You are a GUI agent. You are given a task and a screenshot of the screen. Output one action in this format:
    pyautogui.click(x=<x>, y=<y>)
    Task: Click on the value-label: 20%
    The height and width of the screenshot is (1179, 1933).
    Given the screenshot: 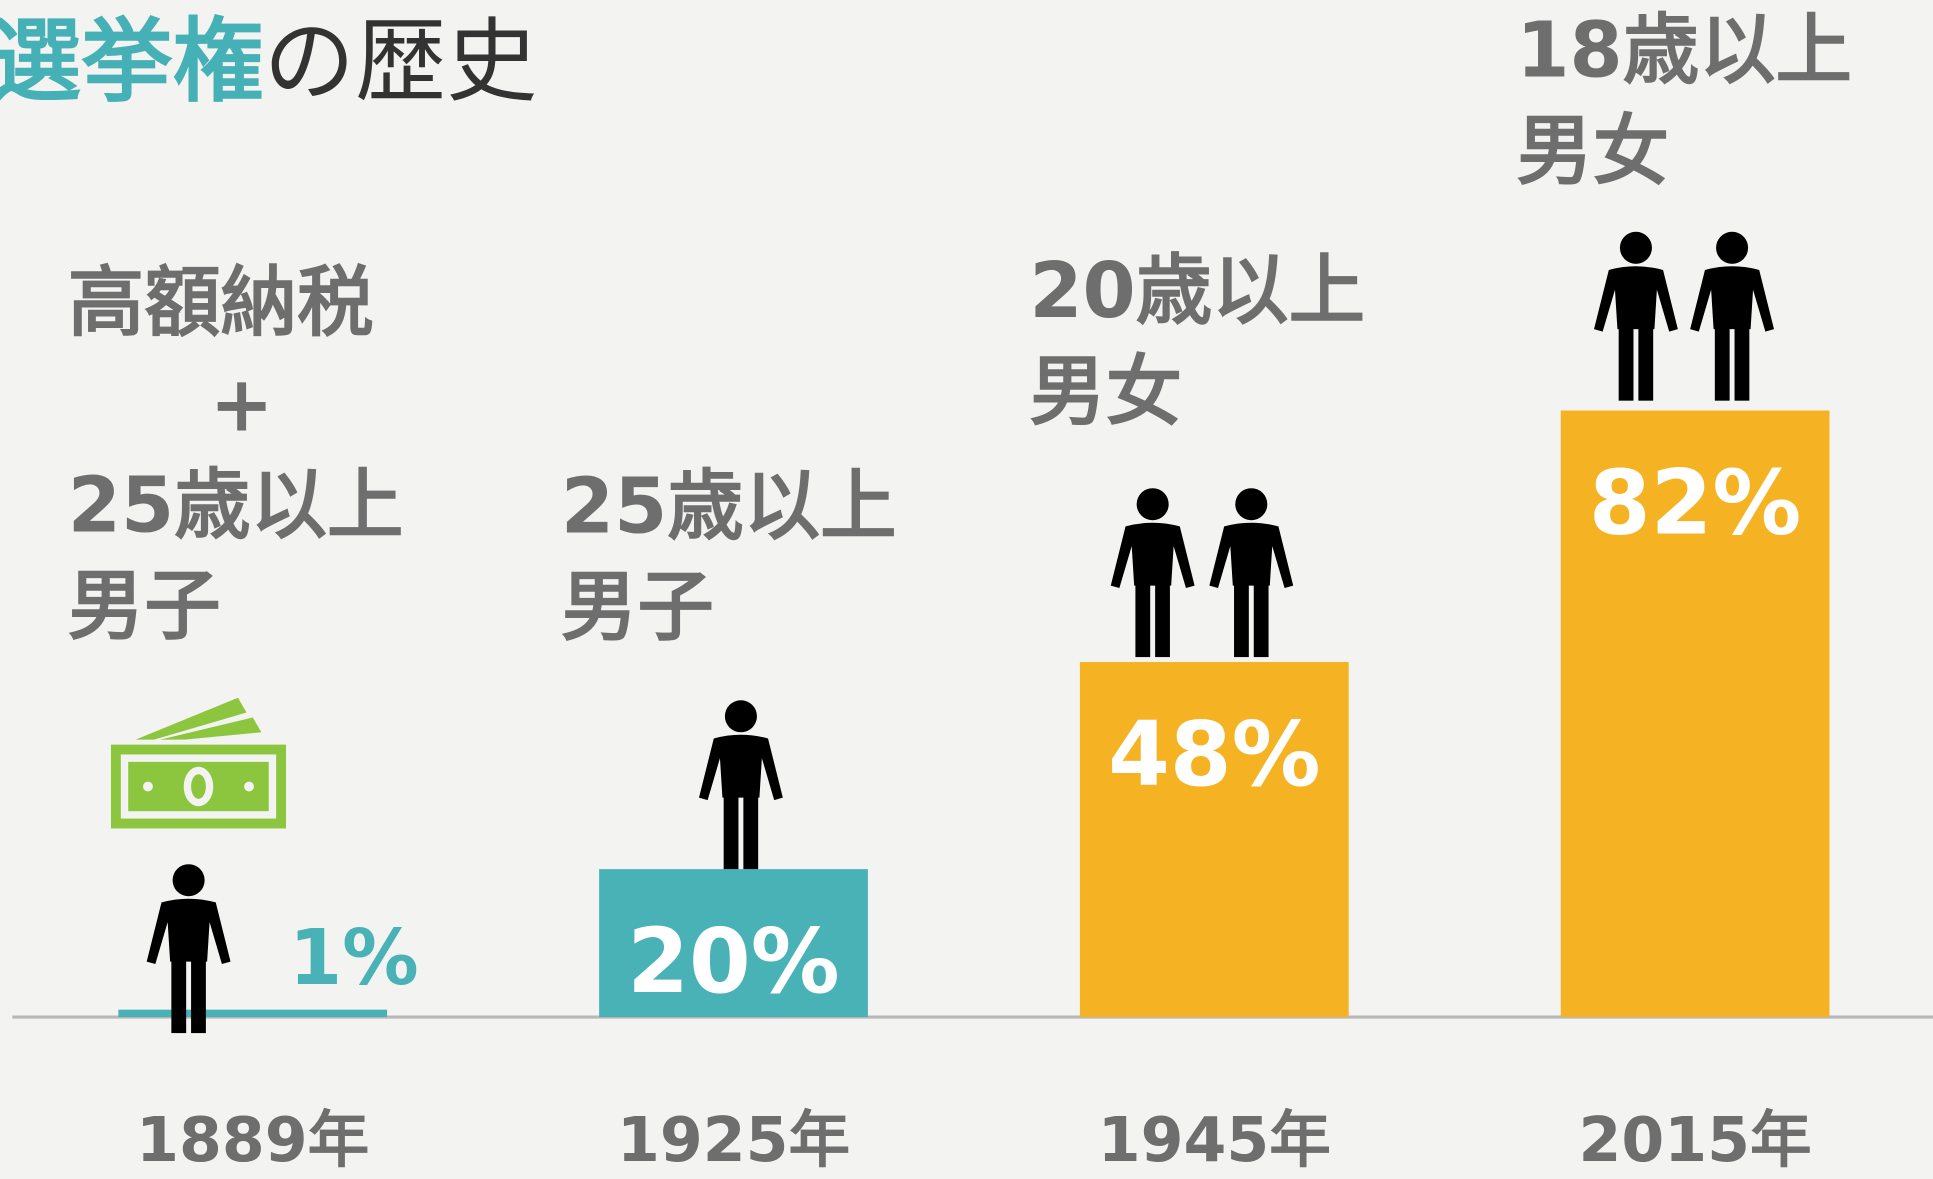 What is the action you would take?
    pyautogui.click(x=733, y=961)
    